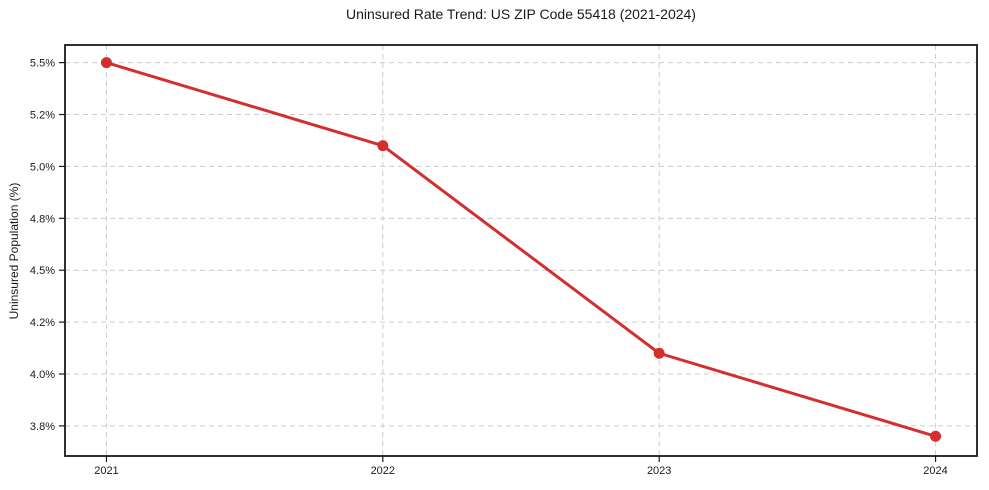 The height and width of the screenshot is (490, 989). Describe the element at coordinates (42, 323) in the screenshot. I see `y-tick-label: 4.2%` at that location.